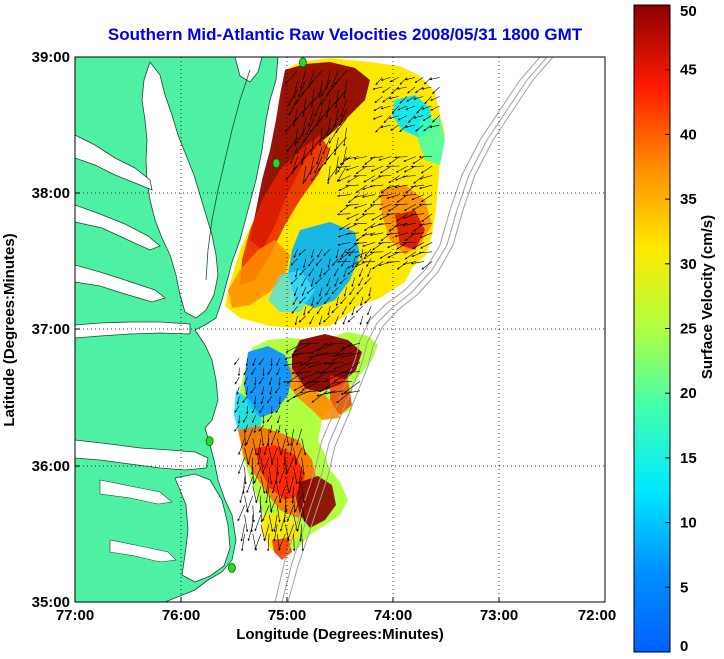 This screenshot has width=724, height=659. What do you see at coordinates (133, 330) in the screenshot?
I see `james-river` at bounding box center [133, 330].